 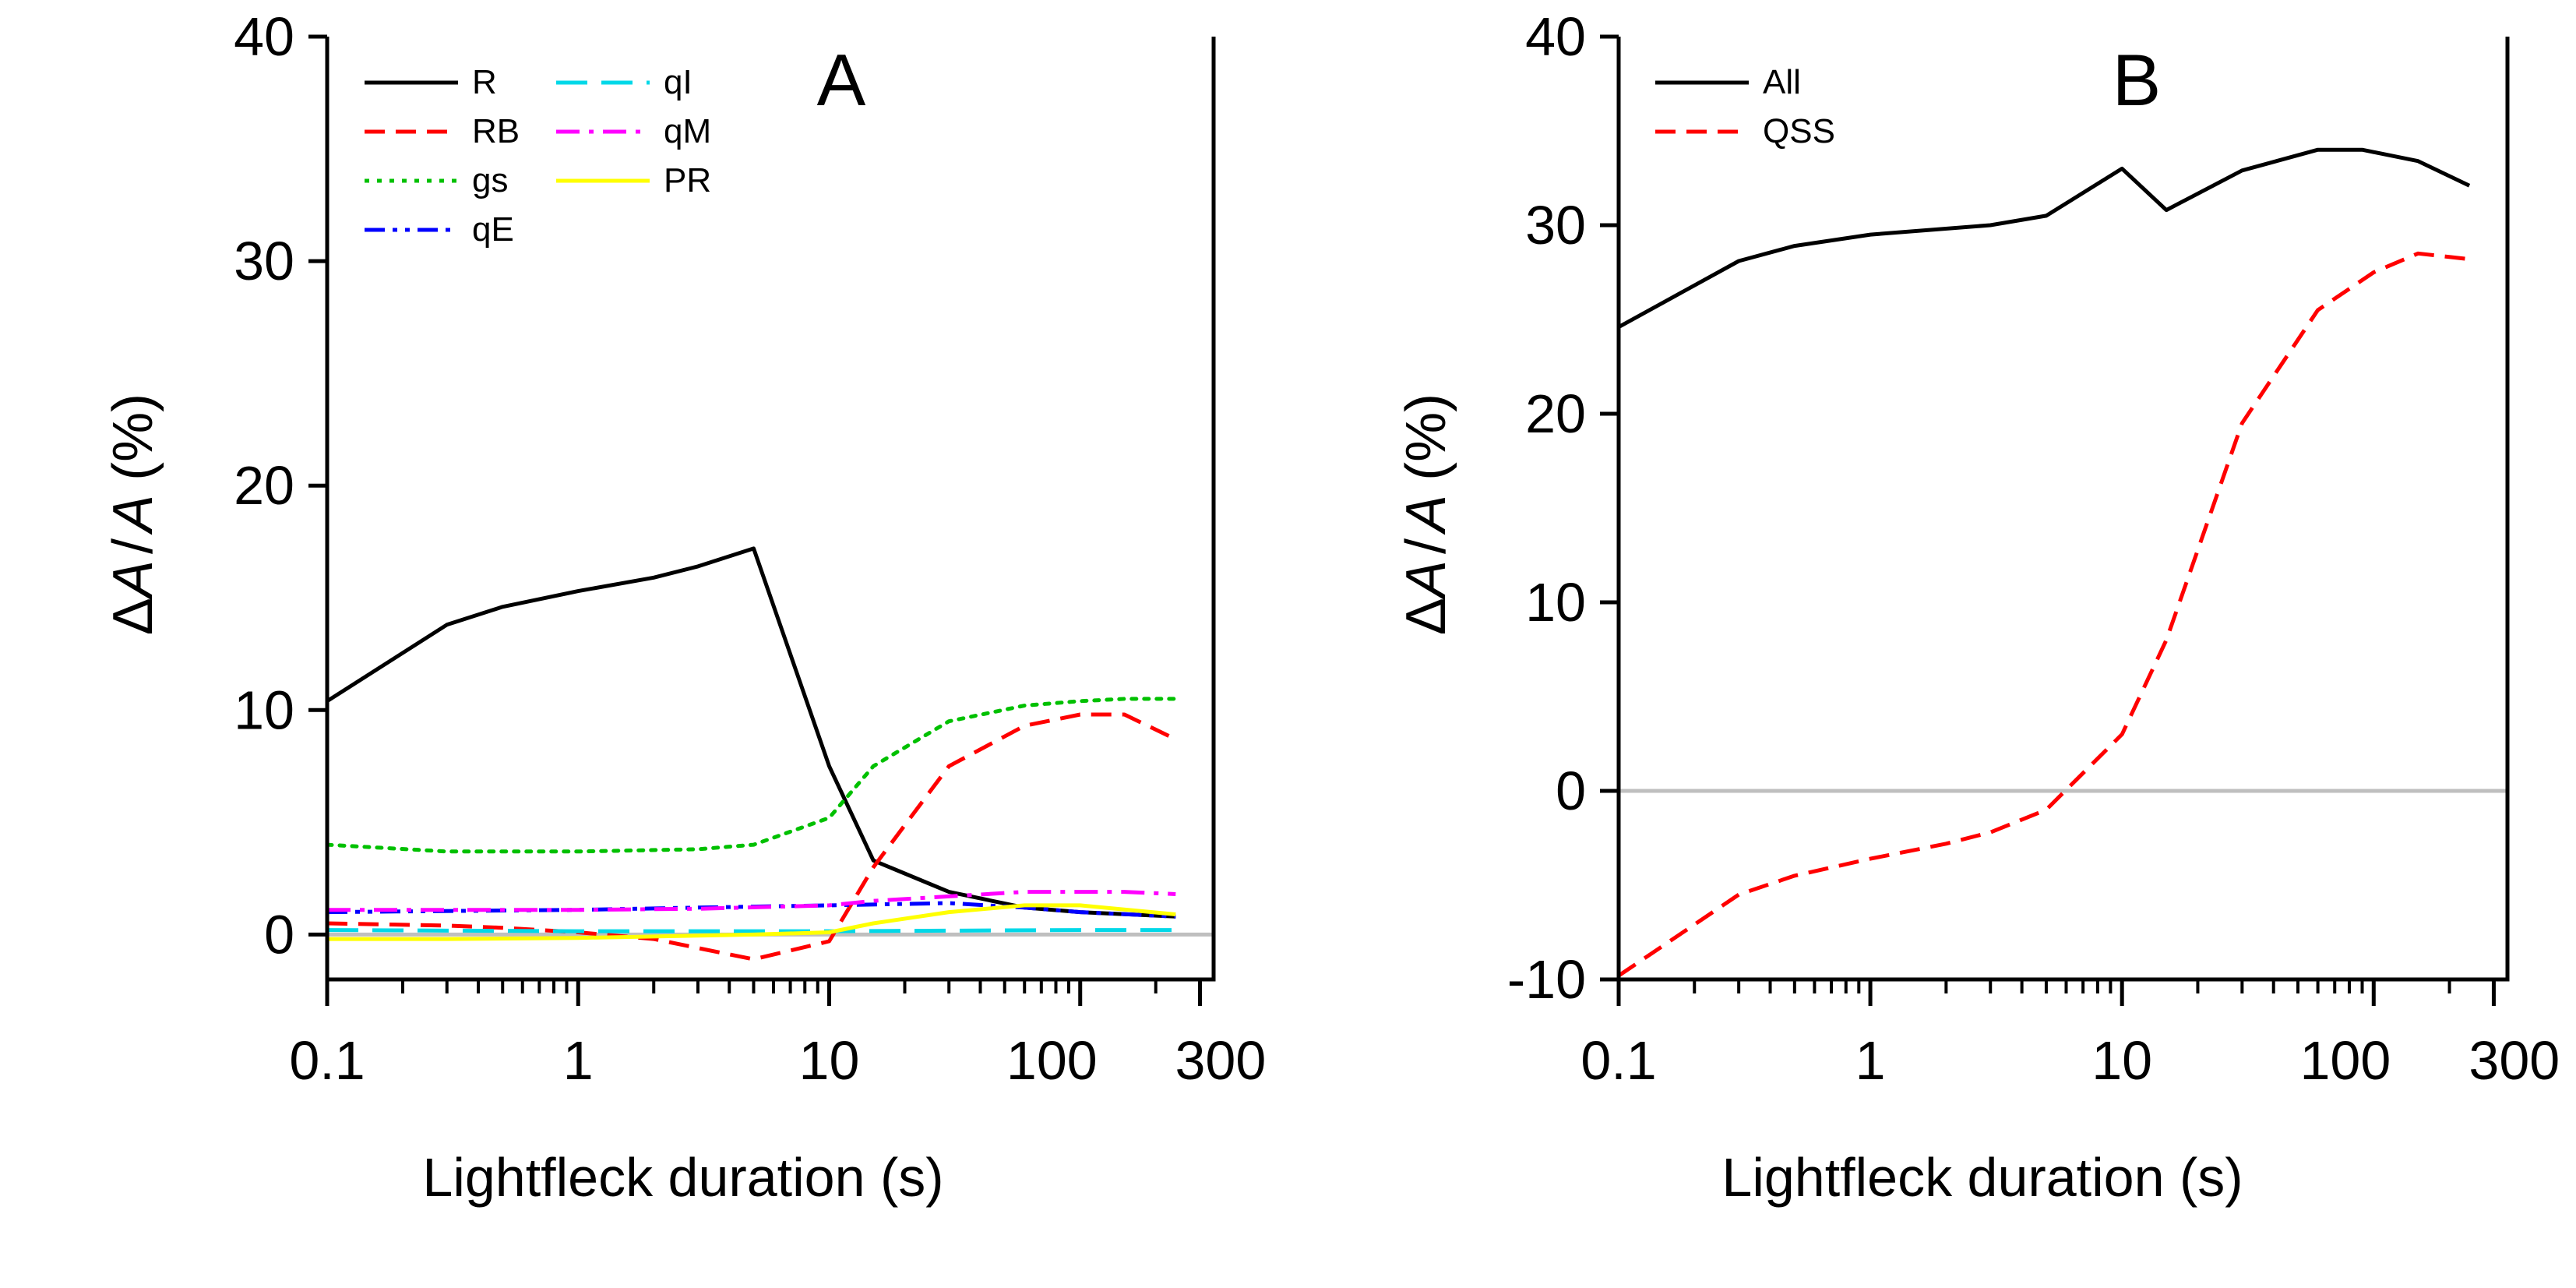 I want to click on panel-a-y-label-var2: A, so click(x=133, y=515).